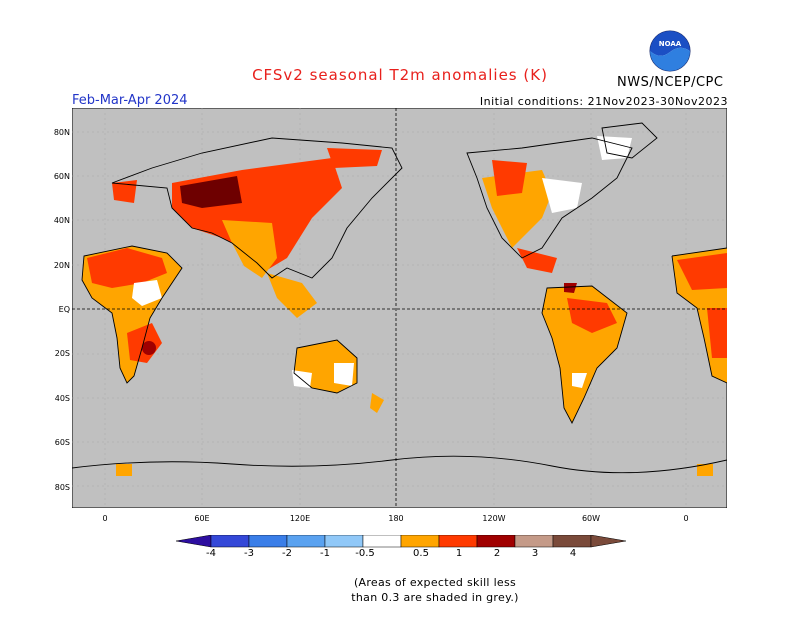 Image resolution: width=800 pixels, height=618 pixels. I want to click on lon-label-0-right: 0, so click(686, 518).